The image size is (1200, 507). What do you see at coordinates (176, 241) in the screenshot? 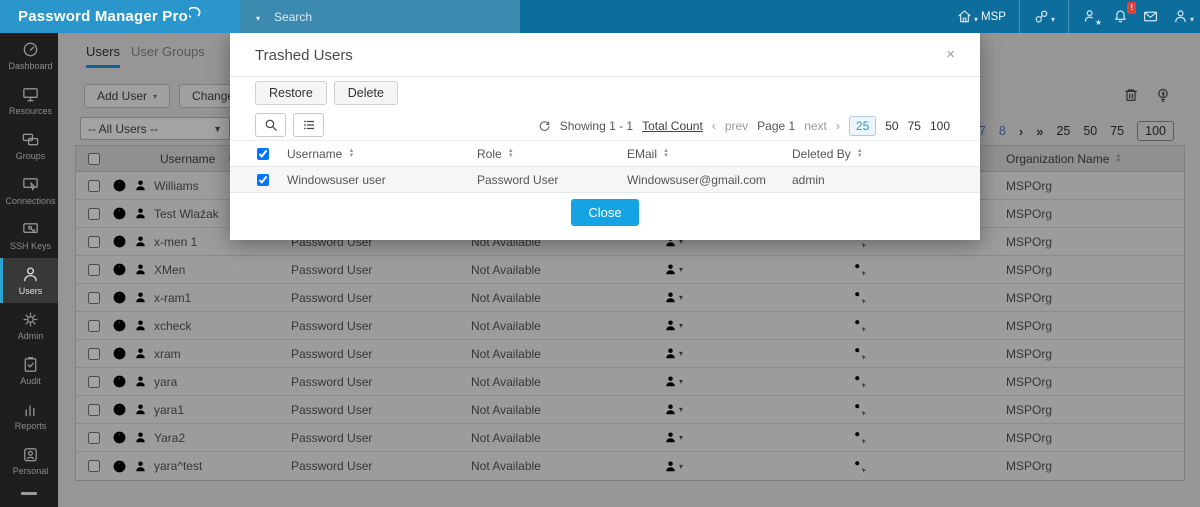
I see `username: x-men 1` at bounding box center [176, 241].